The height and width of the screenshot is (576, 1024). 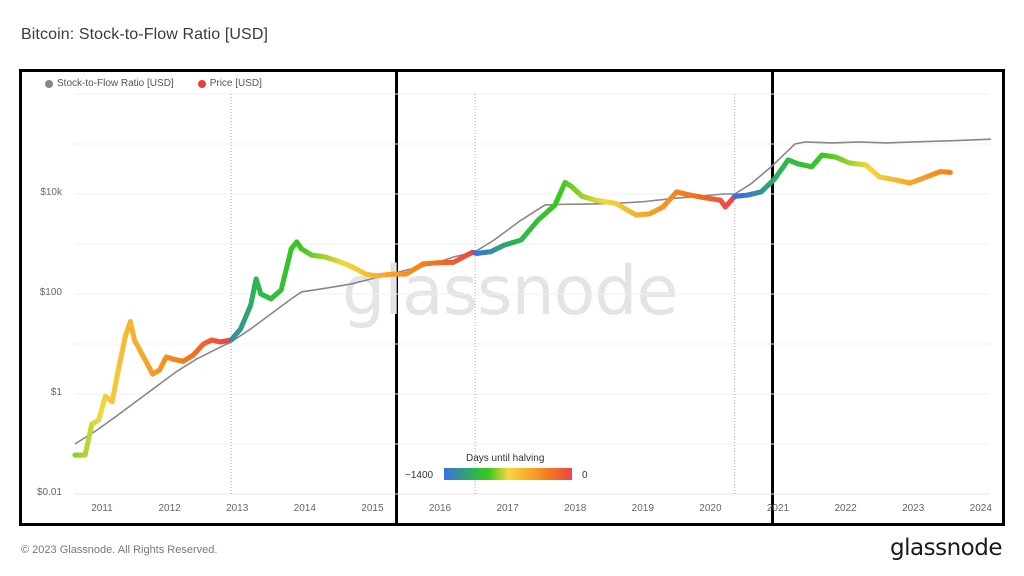 What do you see at coordinates (119, 550) in the screenshot?
I see `copyright: © 2023 Glassnode. All Rights Reserved.` at bounding box center [119, 550].